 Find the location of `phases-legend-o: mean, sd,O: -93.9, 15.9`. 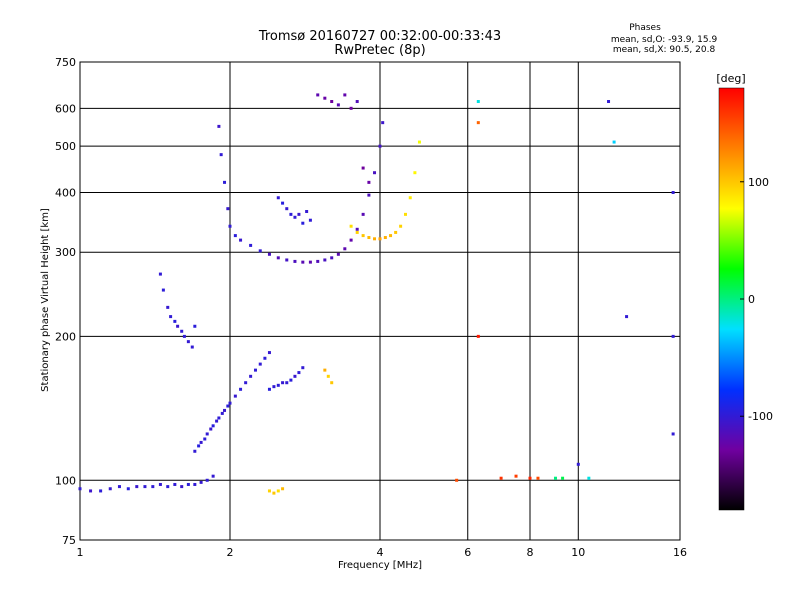

phases-legend-o: mean, sd,O: -93.9, 15.9 is located at coordinates (664, 40).